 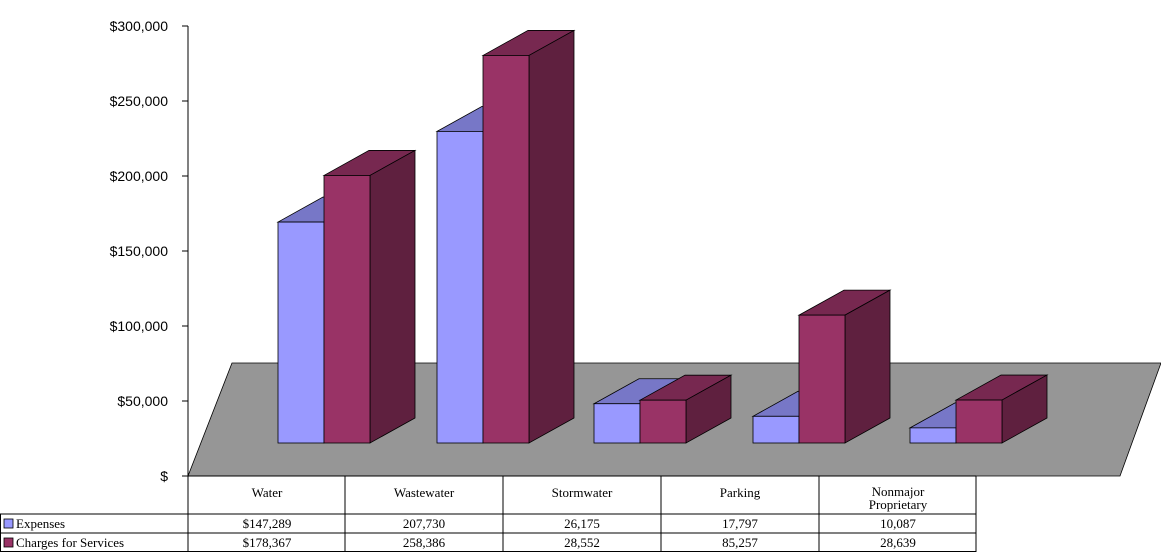 What do you see at coordinates (267, 523) in the screenshot?
I see `data-table-cell: $147,289` at bounding box center [267, 523].